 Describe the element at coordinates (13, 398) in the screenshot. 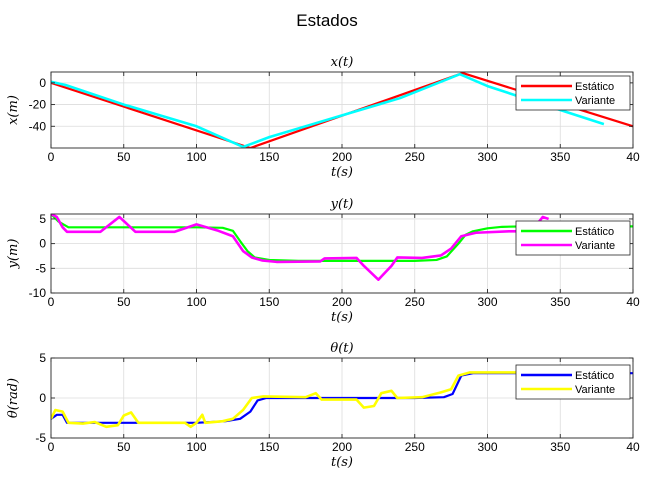

I see `y-axis-label: θ(rad)` at that location.